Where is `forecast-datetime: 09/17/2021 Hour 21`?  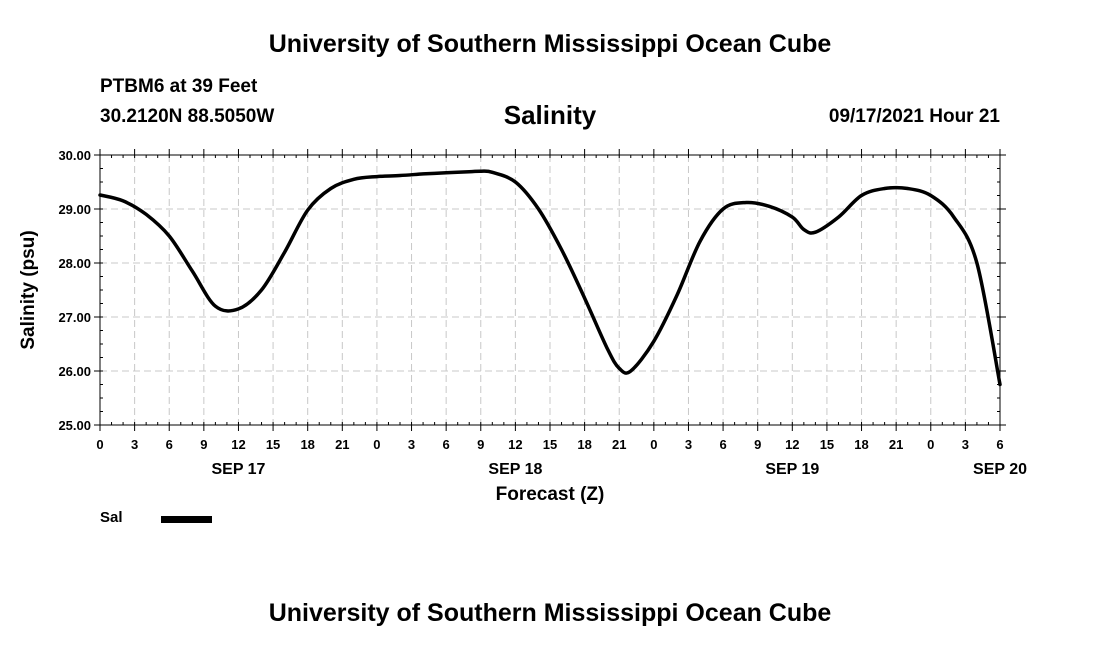
forecast-datetime: 09/17/2021 Hour 21 is located at coordinates (914, 116).